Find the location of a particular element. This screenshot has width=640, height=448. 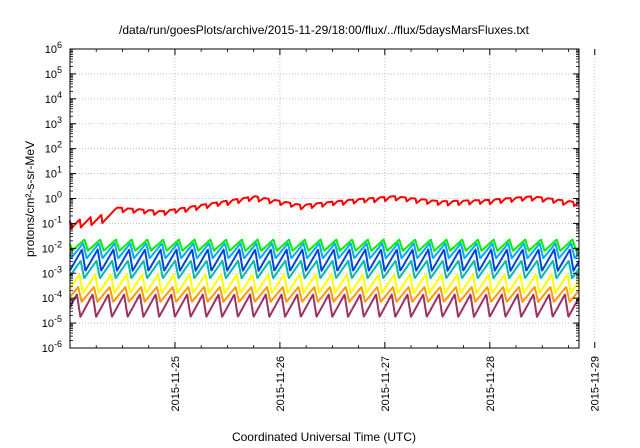

y-tick-label: 10⁻⁶ is located at coordinates (52, 347).